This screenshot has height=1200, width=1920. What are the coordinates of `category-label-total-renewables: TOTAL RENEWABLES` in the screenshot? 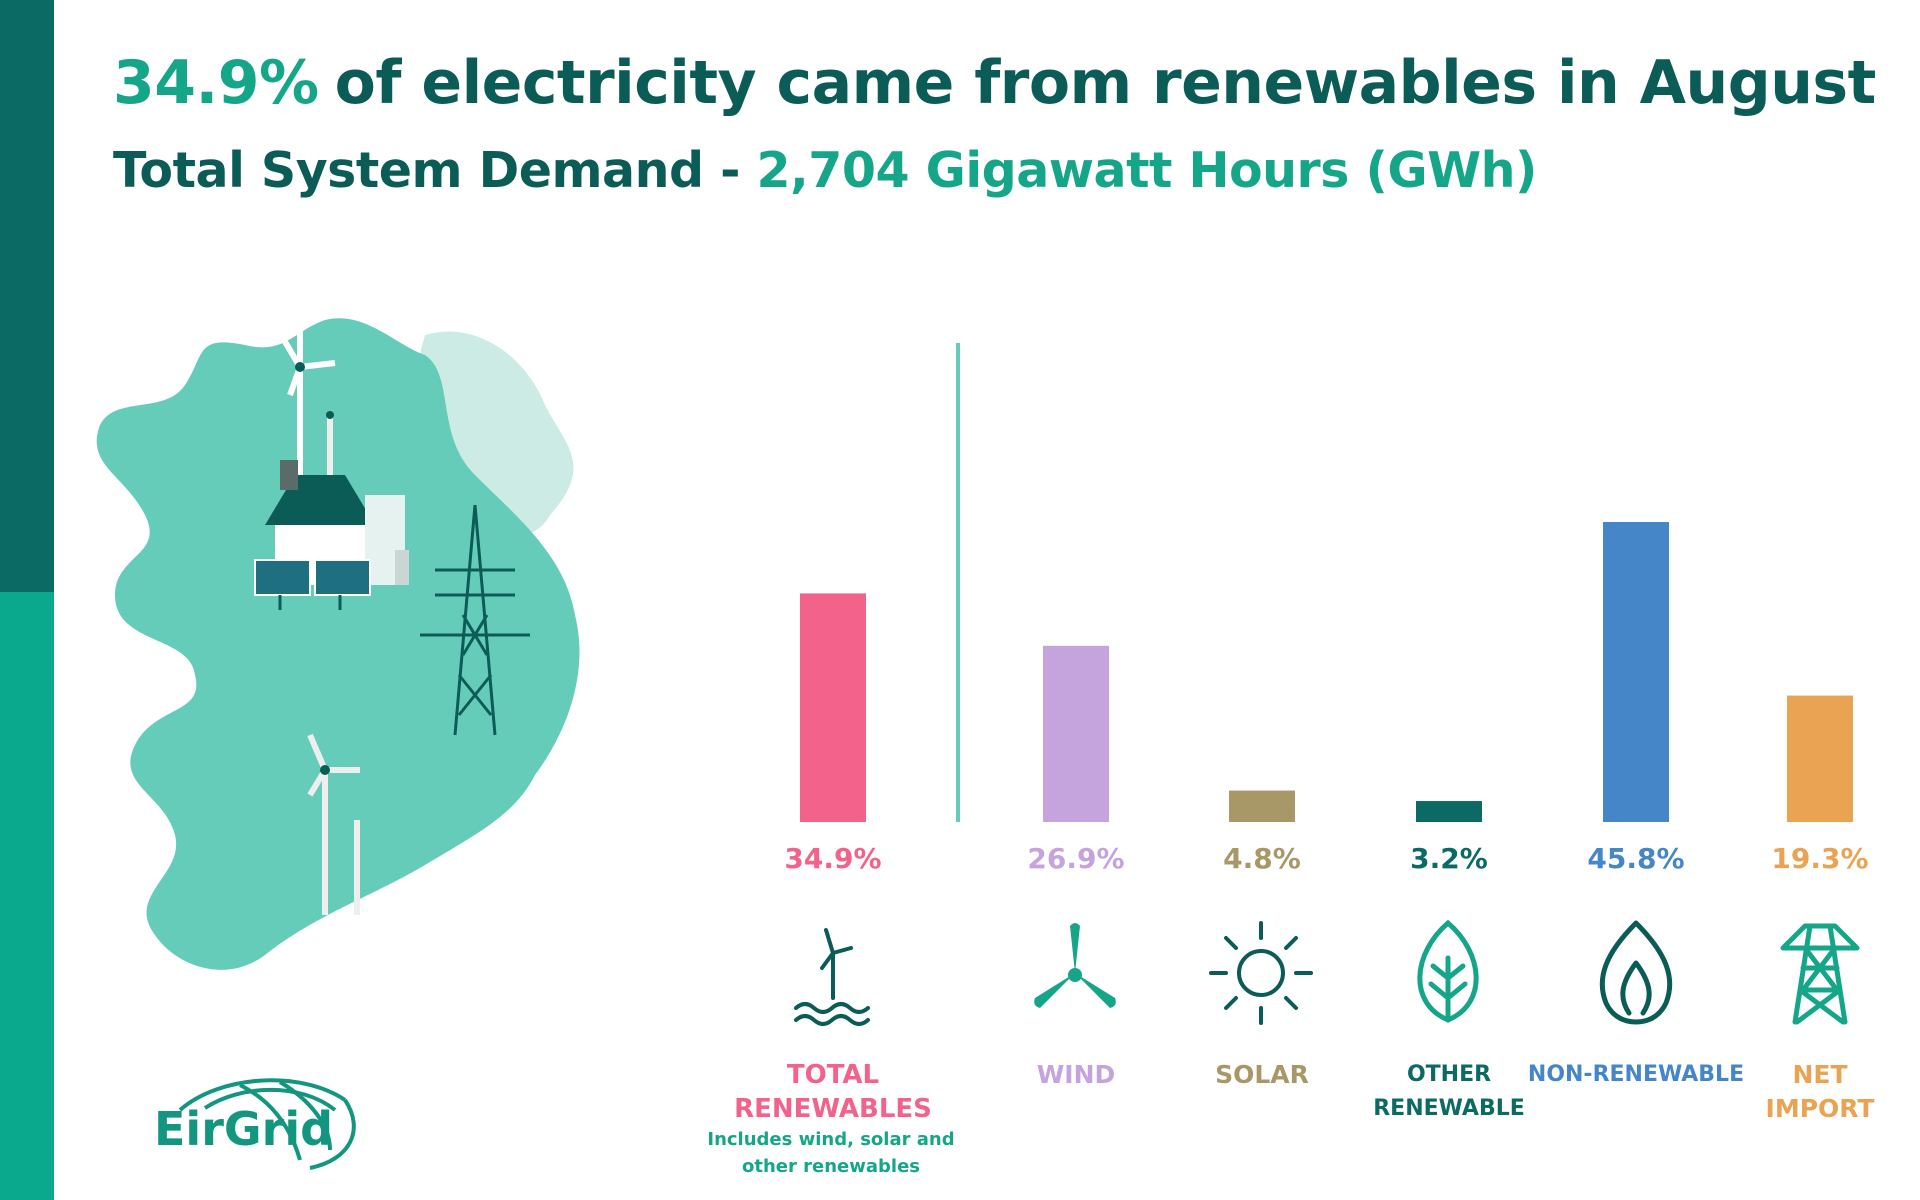 It's located at (833, 1092).